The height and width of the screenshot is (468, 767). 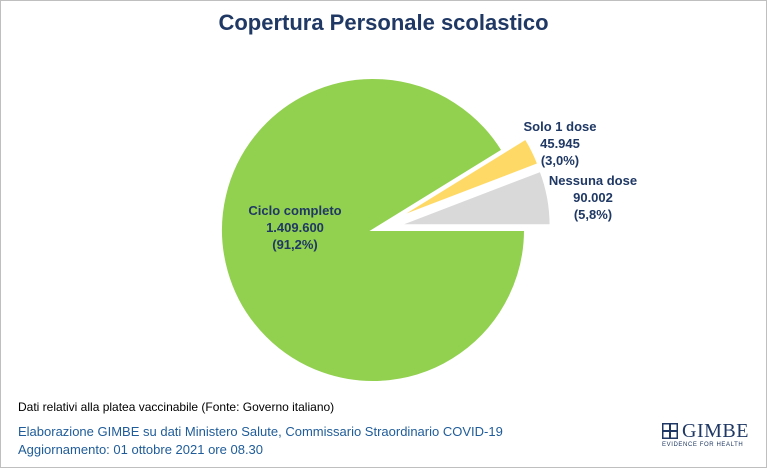 I want to click on label-nessuna-dose: Nessuna dose 90.002 (5,8%), so click(x=593, y=197).